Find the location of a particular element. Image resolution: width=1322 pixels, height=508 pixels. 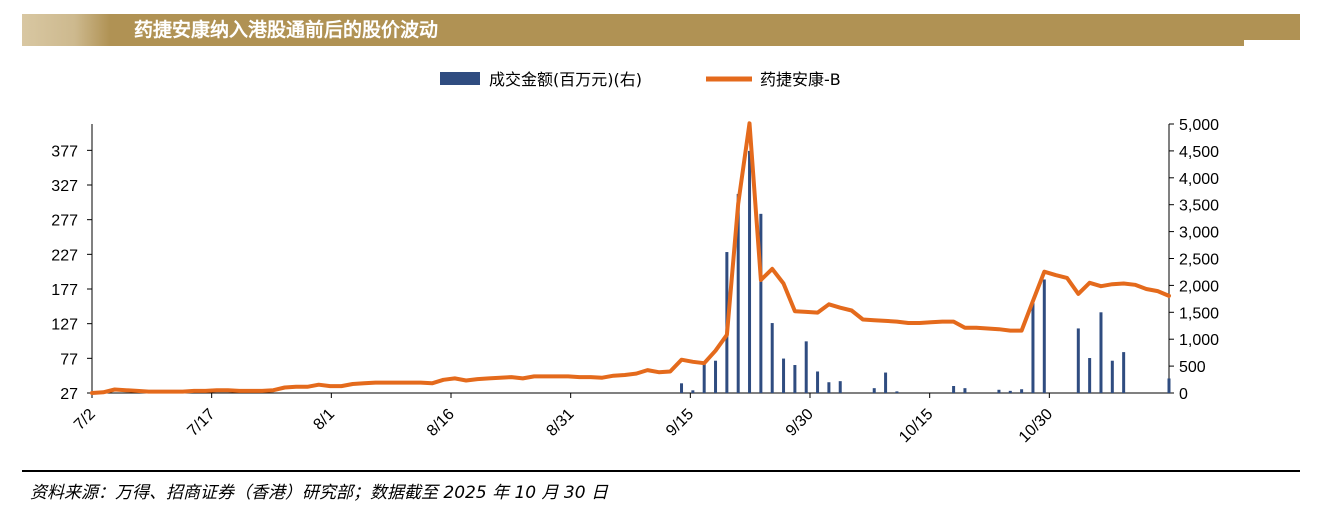

x-tick-label: 9/15 is located at coordinates (680, 423).